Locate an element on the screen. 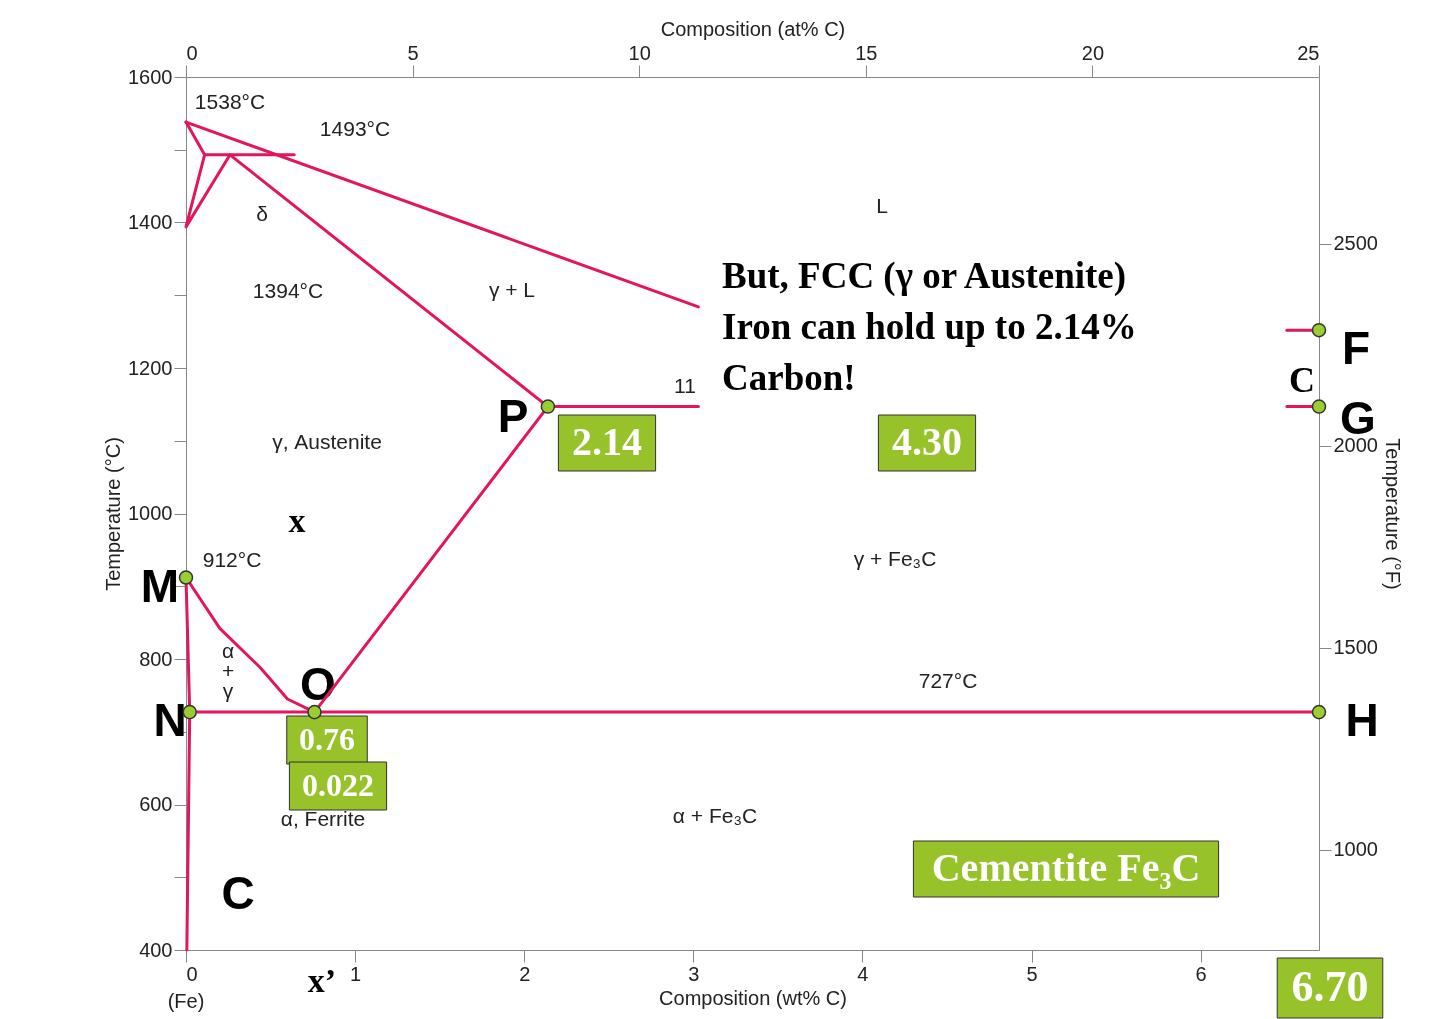 This screenshot has width=1437, height=1019. text: M is located at coordinates (160, 586).